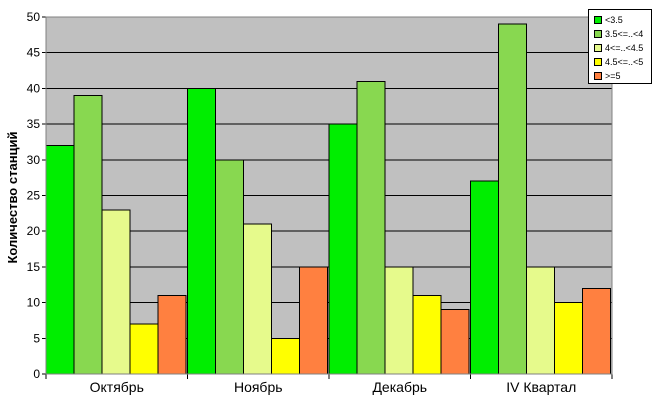 Image resolution: width=667 pixels, height=415 pixels. I want to click on y-tick-label: 0, so click(36, 374).